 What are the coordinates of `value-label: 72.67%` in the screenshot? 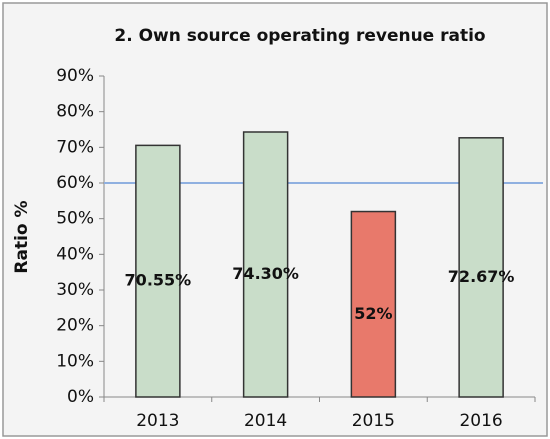 It's located at (481, 276).